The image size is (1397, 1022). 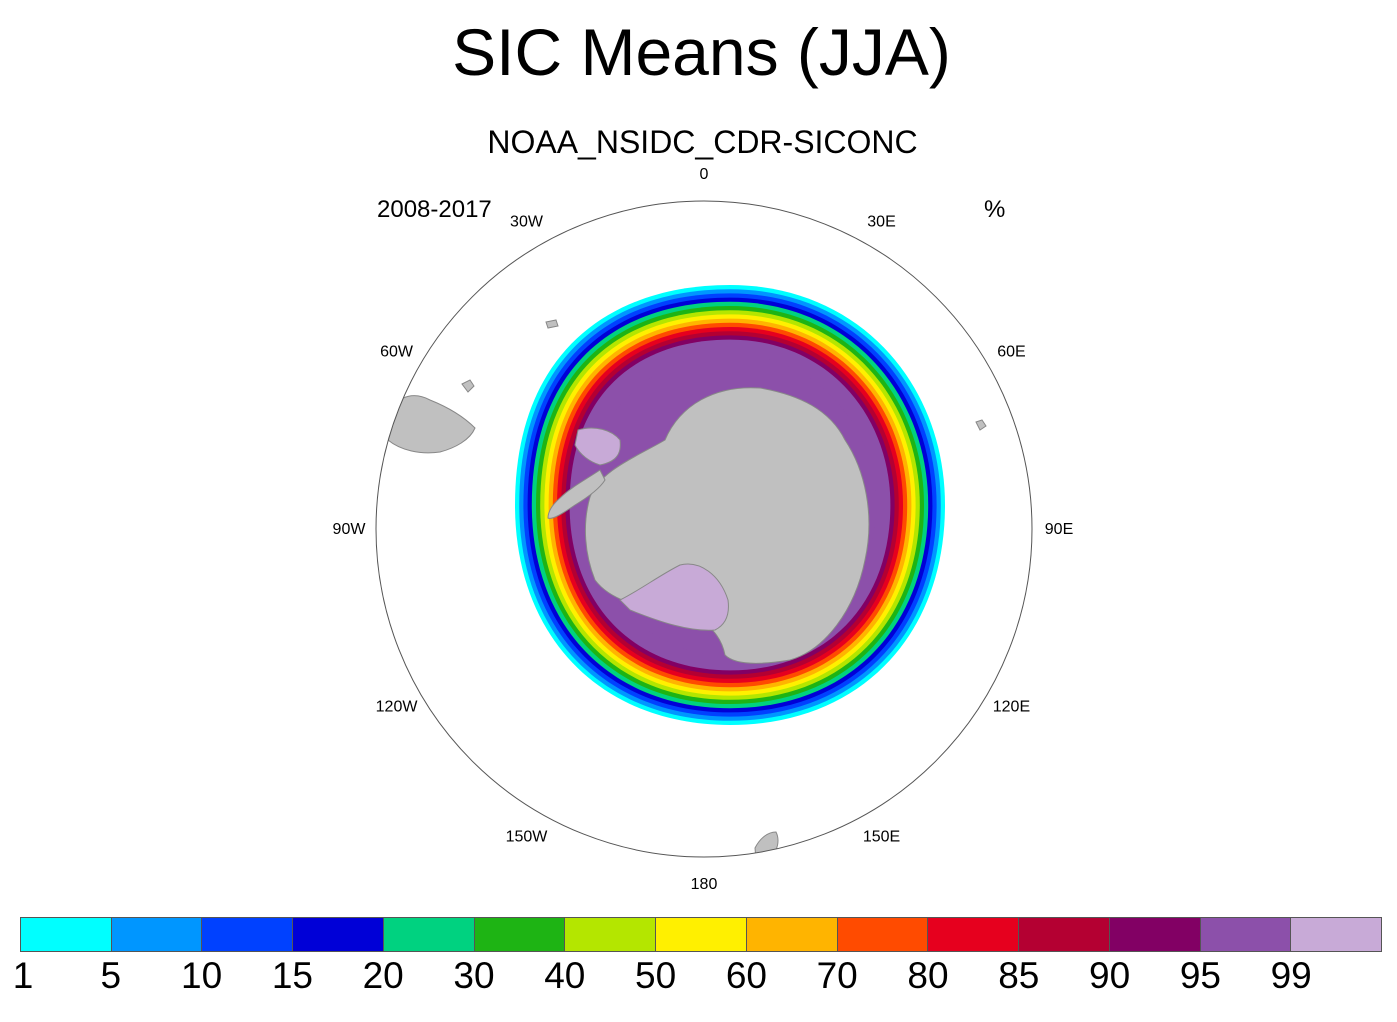 I want to click on colorbar-label: 70, so click(x=837, y=975).